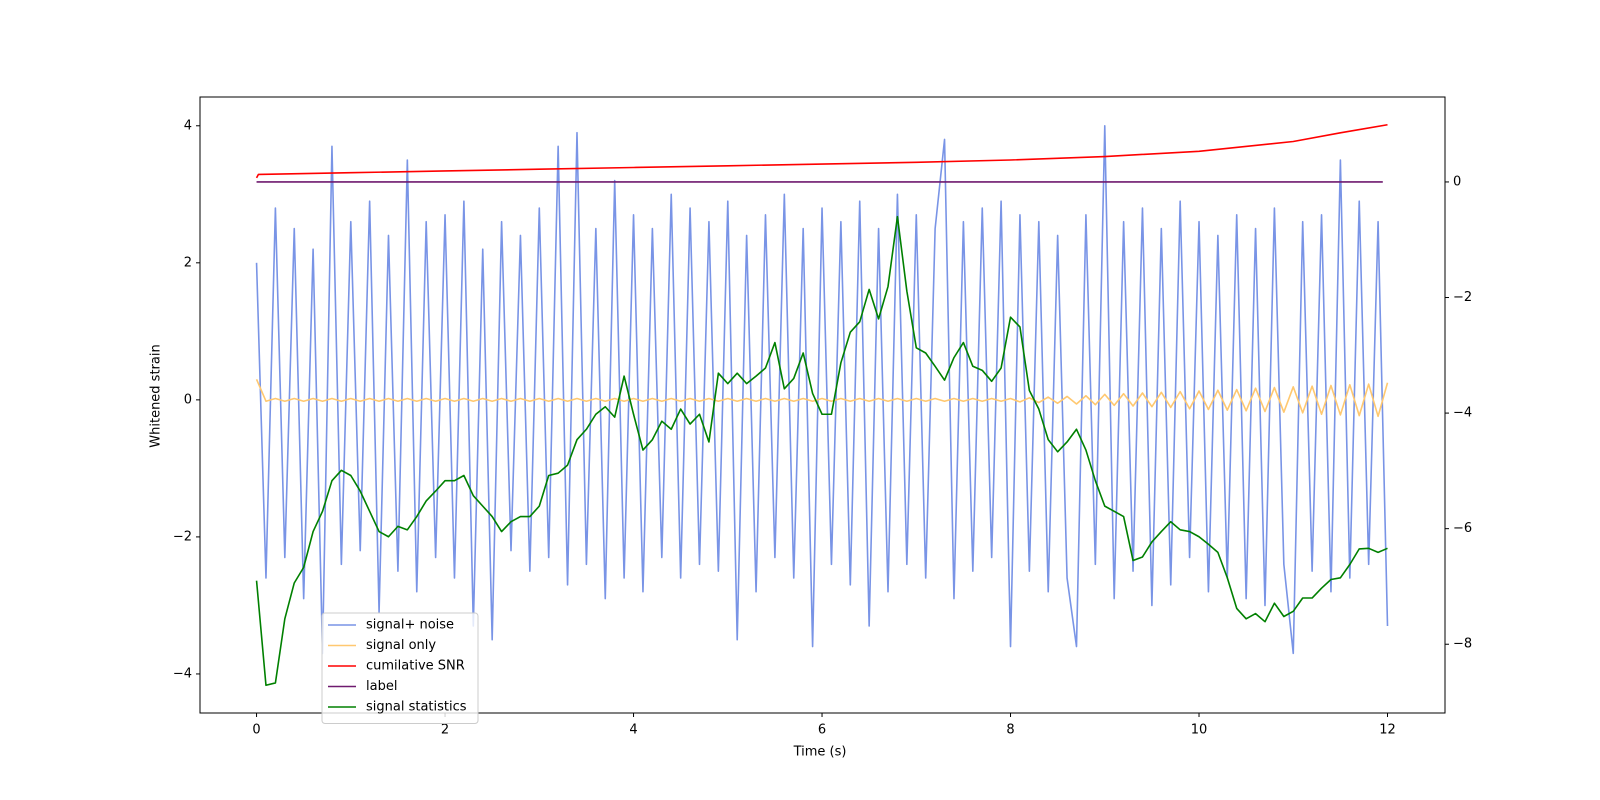 The height and width of the screenshot is (800, 1600). Describe the element at coordinates (381, 686) in the screenshot. I see `legend-label: label` at that location.